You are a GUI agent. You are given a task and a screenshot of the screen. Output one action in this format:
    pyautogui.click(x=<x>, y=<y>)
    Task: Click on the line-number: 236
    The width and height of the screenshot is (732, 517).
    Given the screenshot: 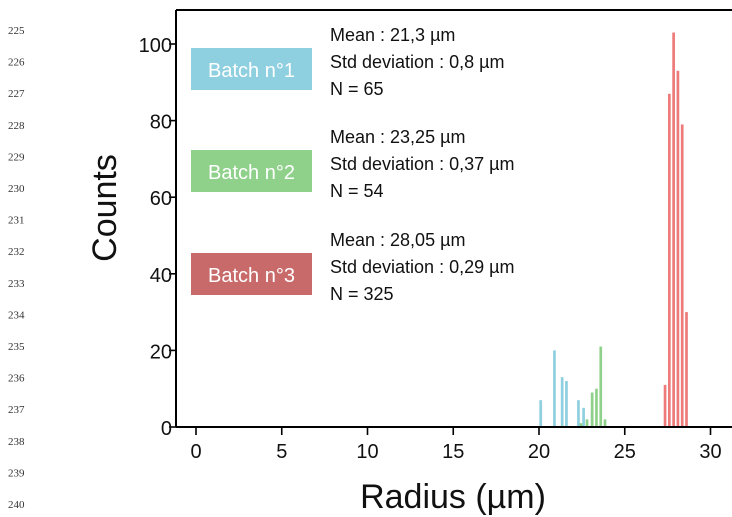 What is the action you would take?
    pyautogui.click(x=16, y=379)
    